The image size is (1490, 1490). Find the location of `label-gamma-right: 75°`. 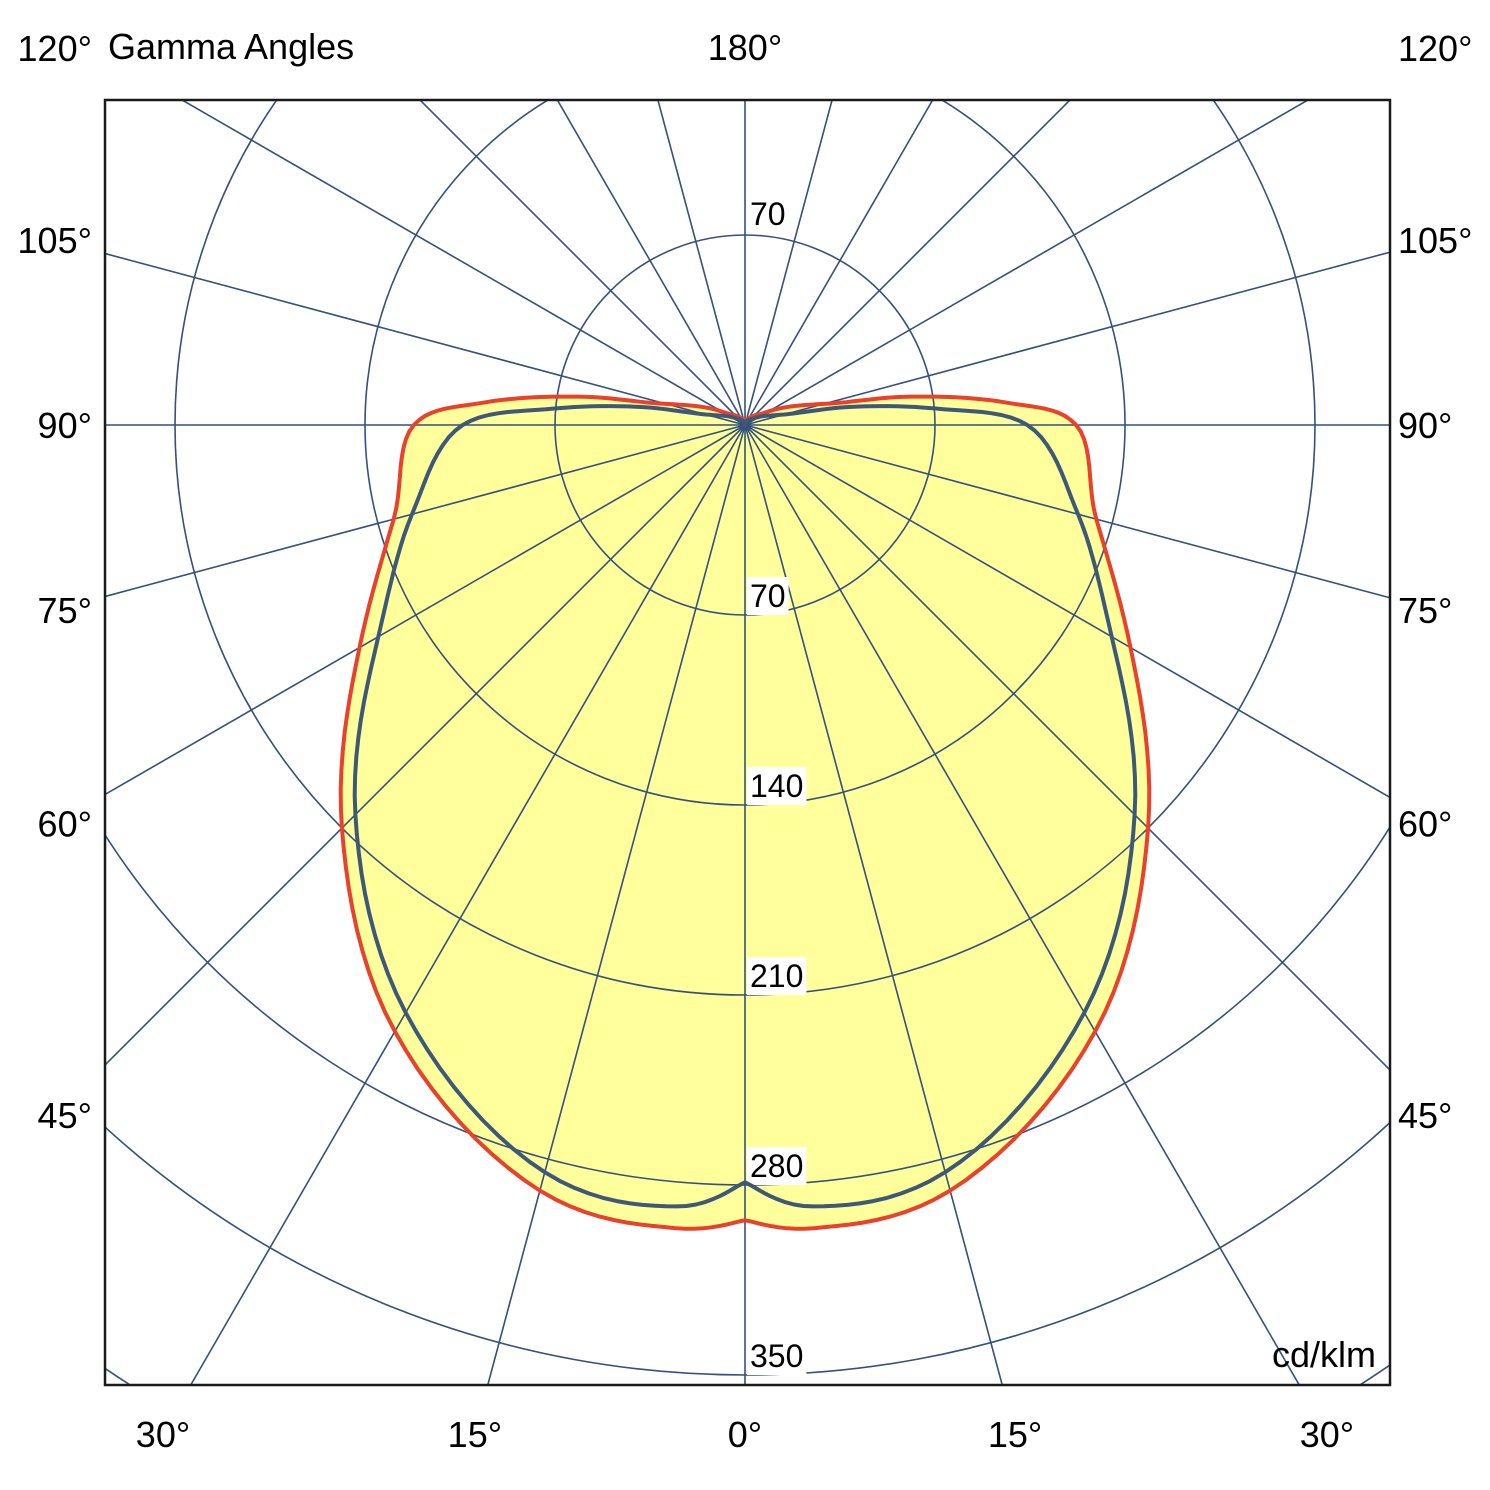

label-gamma-right: 75° is located at coordinates (1425, 610).